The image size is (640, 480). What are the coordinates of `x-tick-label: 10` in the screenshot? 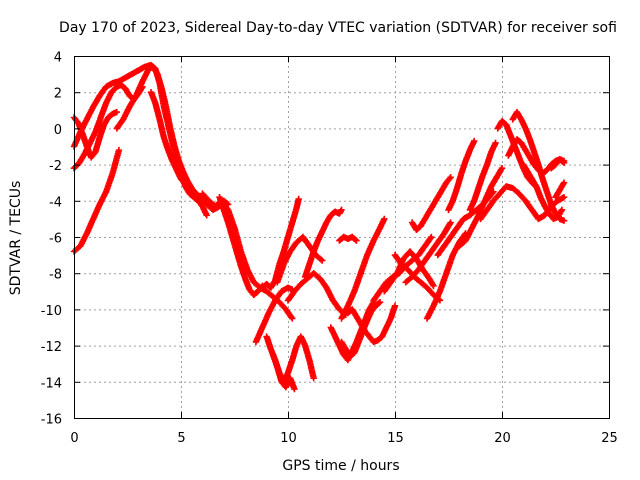 It's located at (288, 438).